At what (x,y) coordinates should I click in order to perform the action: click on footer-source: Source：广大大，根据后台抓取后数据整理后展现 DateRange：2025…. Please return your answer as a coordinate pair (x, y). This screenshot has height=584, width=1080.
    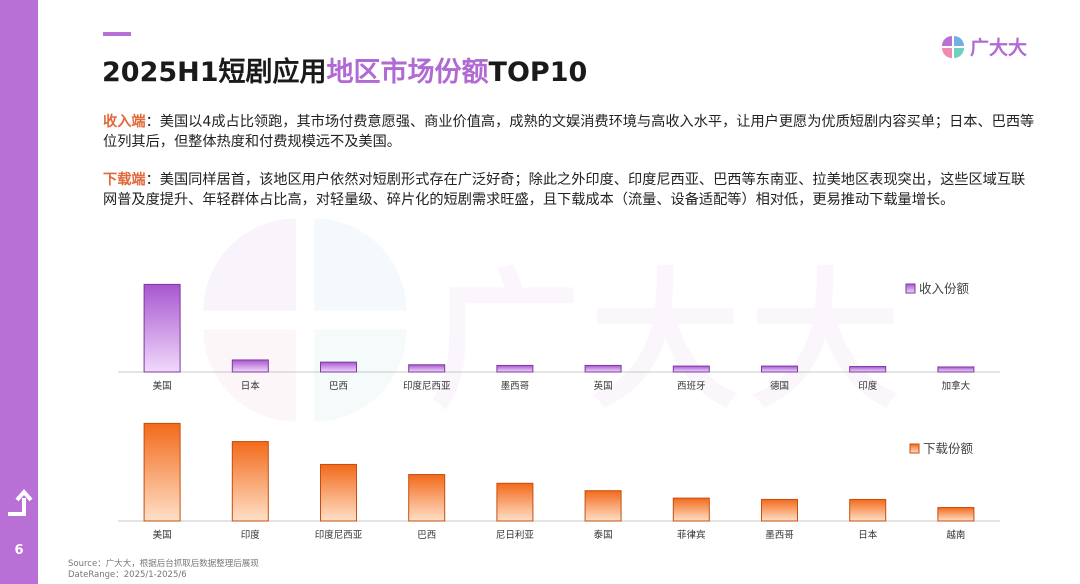
    Looking at the image, I should click on (163, 570).